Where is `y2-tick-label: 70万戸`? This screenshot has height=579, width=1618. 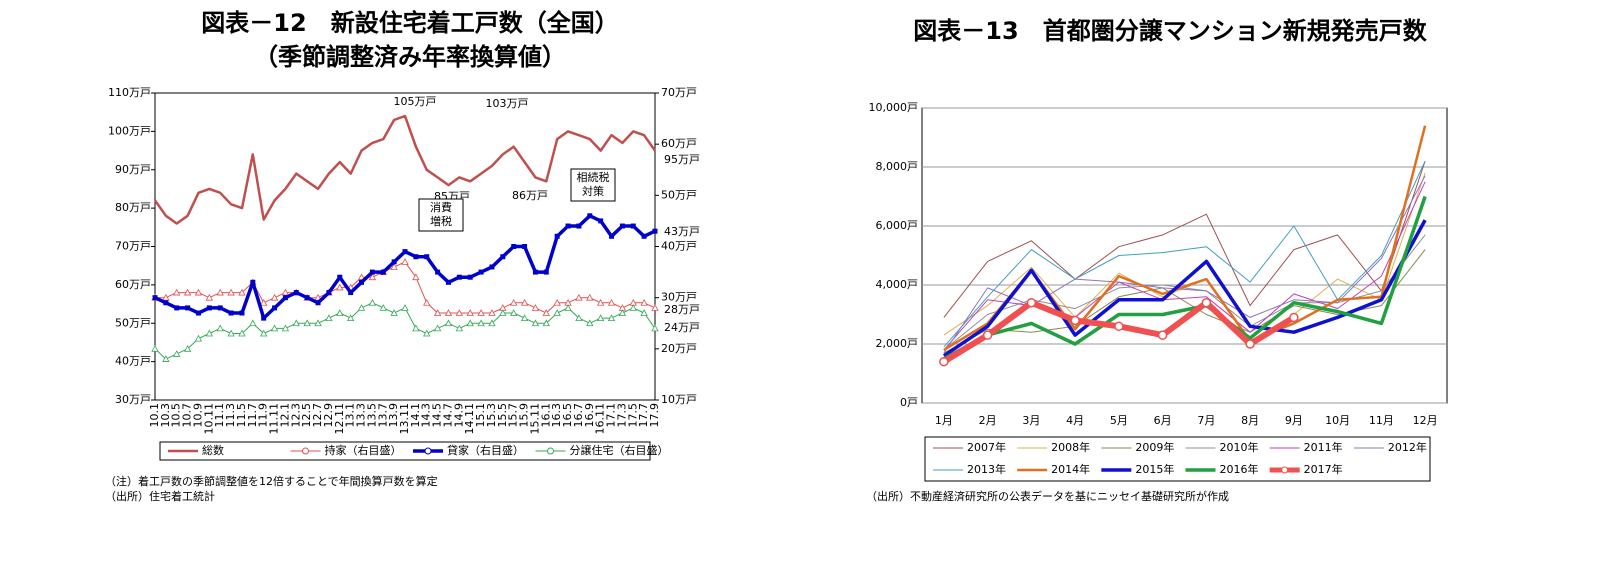
y2-tick-label: 70万戸 is located at coordinates (679, 92).